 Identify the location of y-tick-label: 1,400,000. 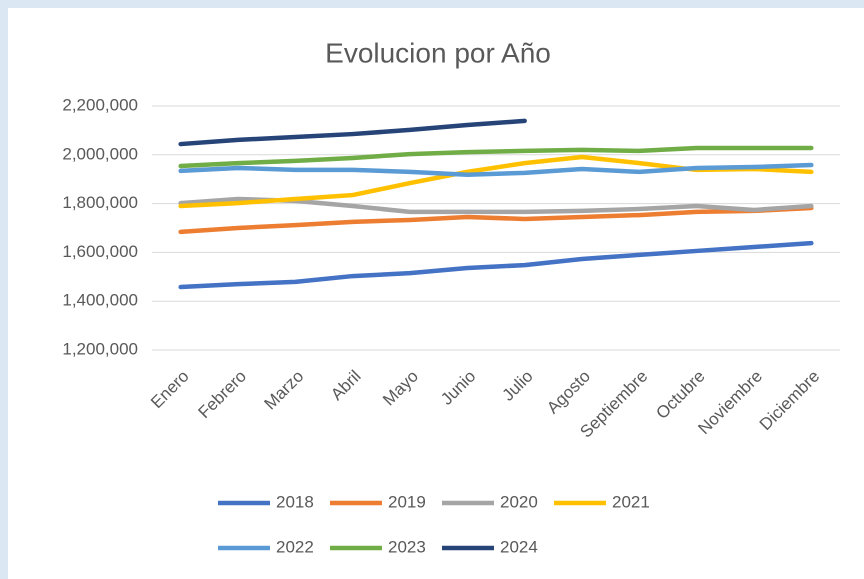
(100, 300).